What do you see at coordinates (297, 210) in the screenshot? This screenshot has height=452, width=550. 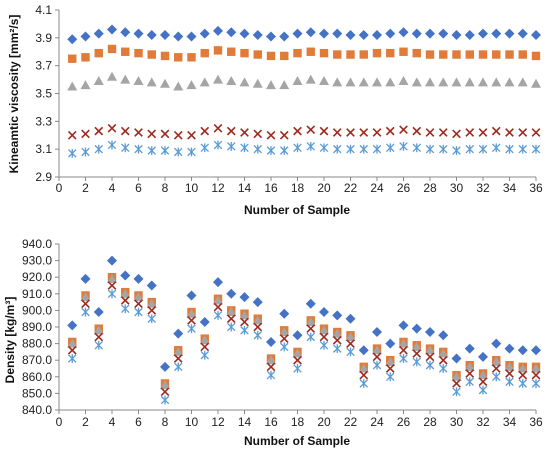 I see `viscosity-x-axis-title: Number of Sample` at bounding box center [297, 210].